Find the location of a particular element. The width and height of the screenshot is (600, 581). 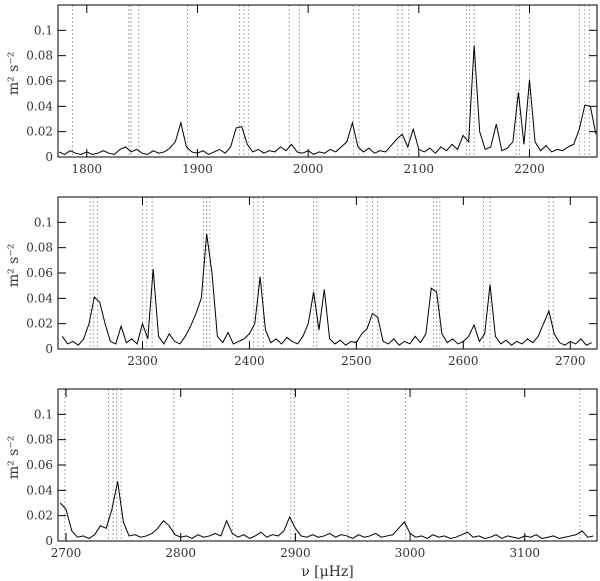

x-tick-label: 1800 is located at coordinates (87, 169).